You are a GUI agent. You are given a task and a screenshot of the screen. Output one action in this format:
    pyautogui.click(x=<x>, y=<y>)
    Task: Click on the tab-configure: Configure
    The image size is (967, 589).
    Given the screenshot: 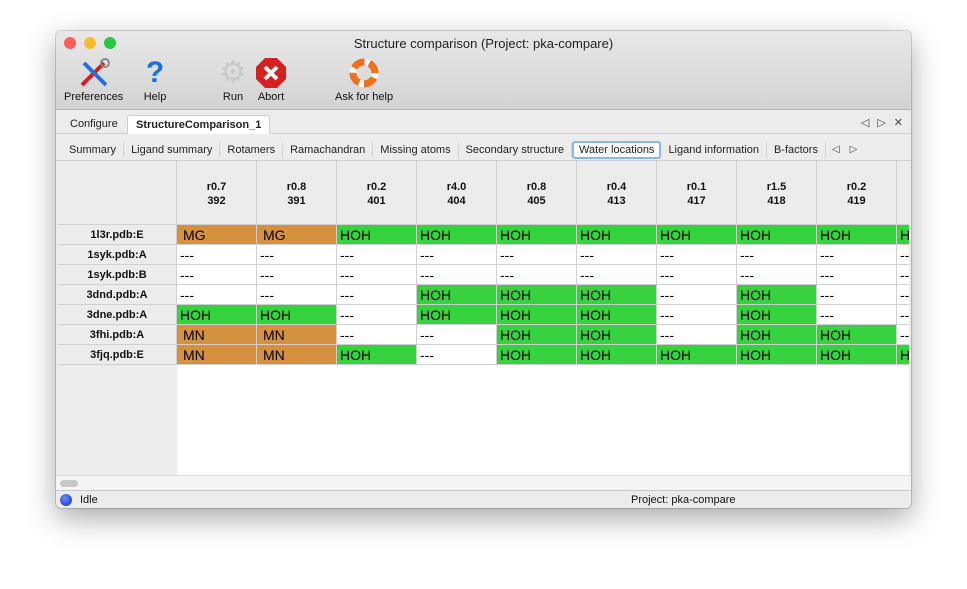 What is the action you would take?
    pyautogui.click(x=94, y=124)
    